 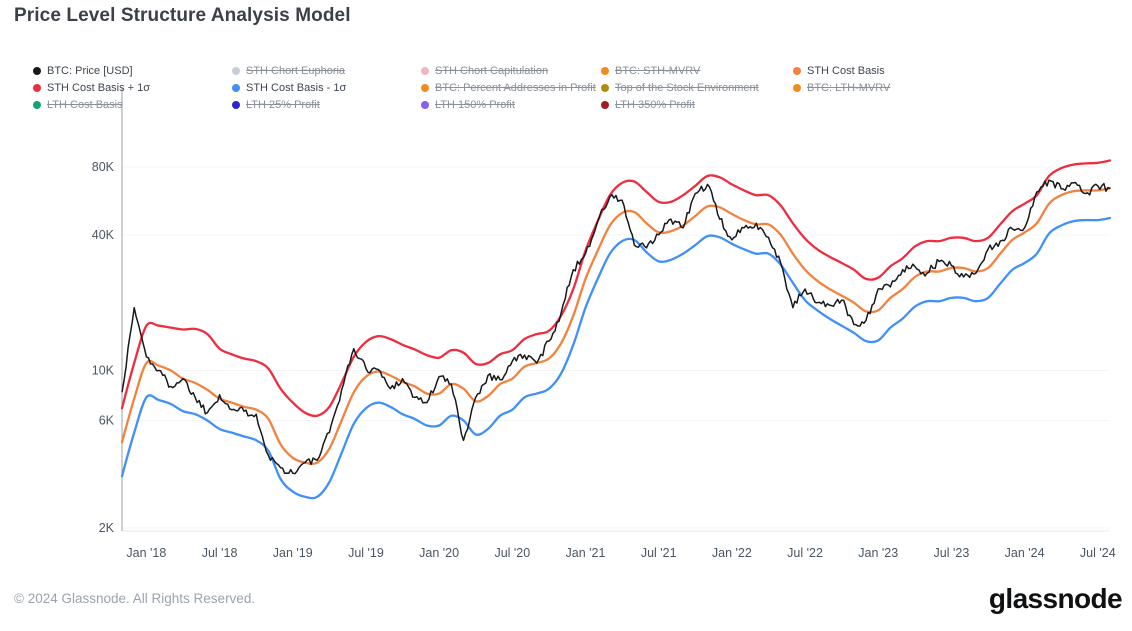 What do you see at coordinates (283, 104) in the screenshot?
I see `legend-series-label: LTH 25% Profit` at bounding box center [283, 104].